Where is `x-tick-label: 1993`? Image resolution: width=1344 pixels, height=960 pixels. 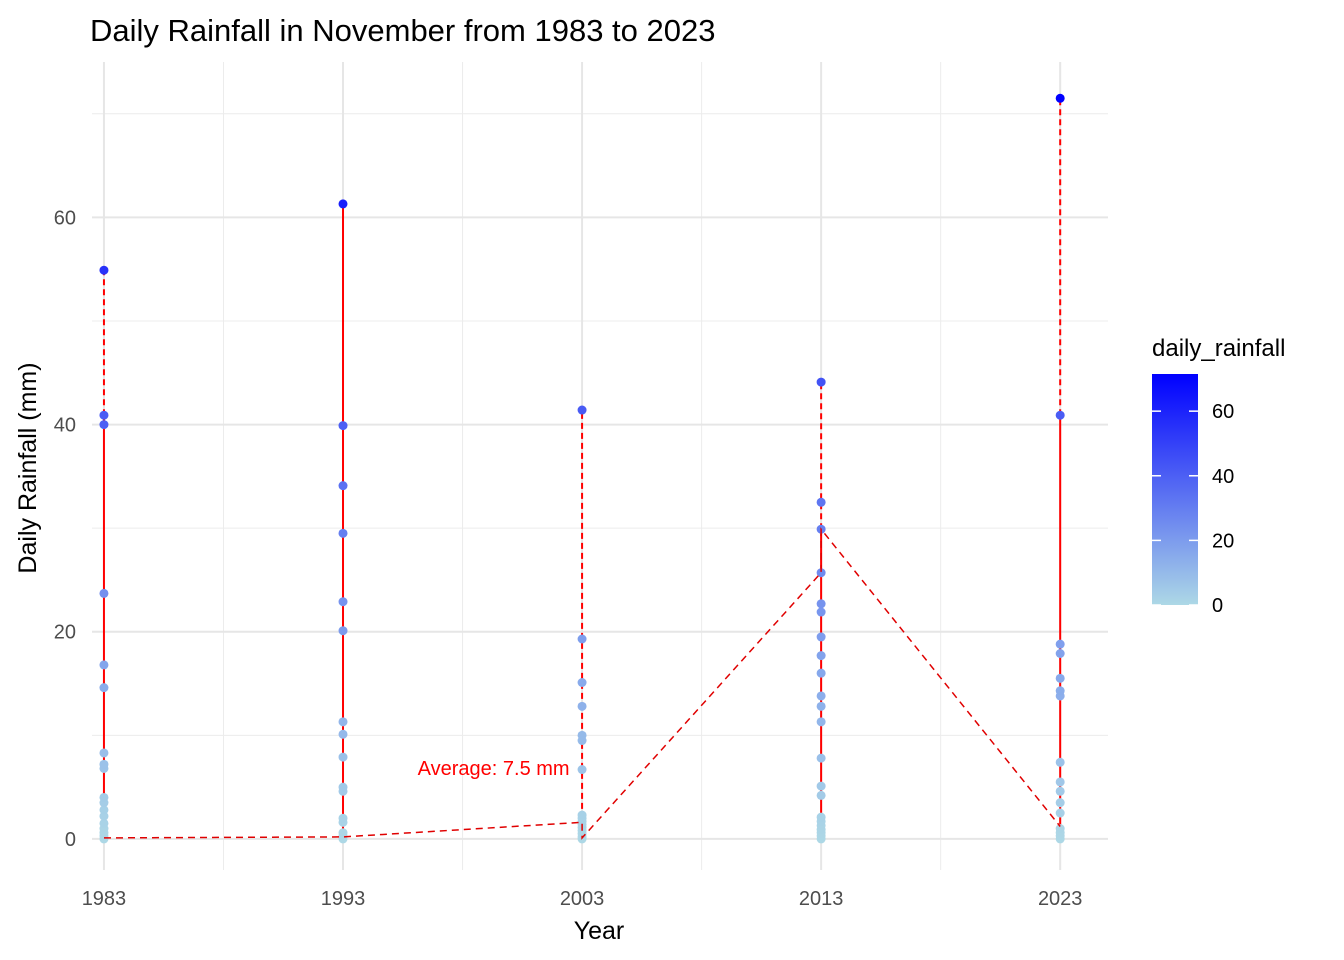
x-tick-label: 1993 is located at coordinates (343, 899).